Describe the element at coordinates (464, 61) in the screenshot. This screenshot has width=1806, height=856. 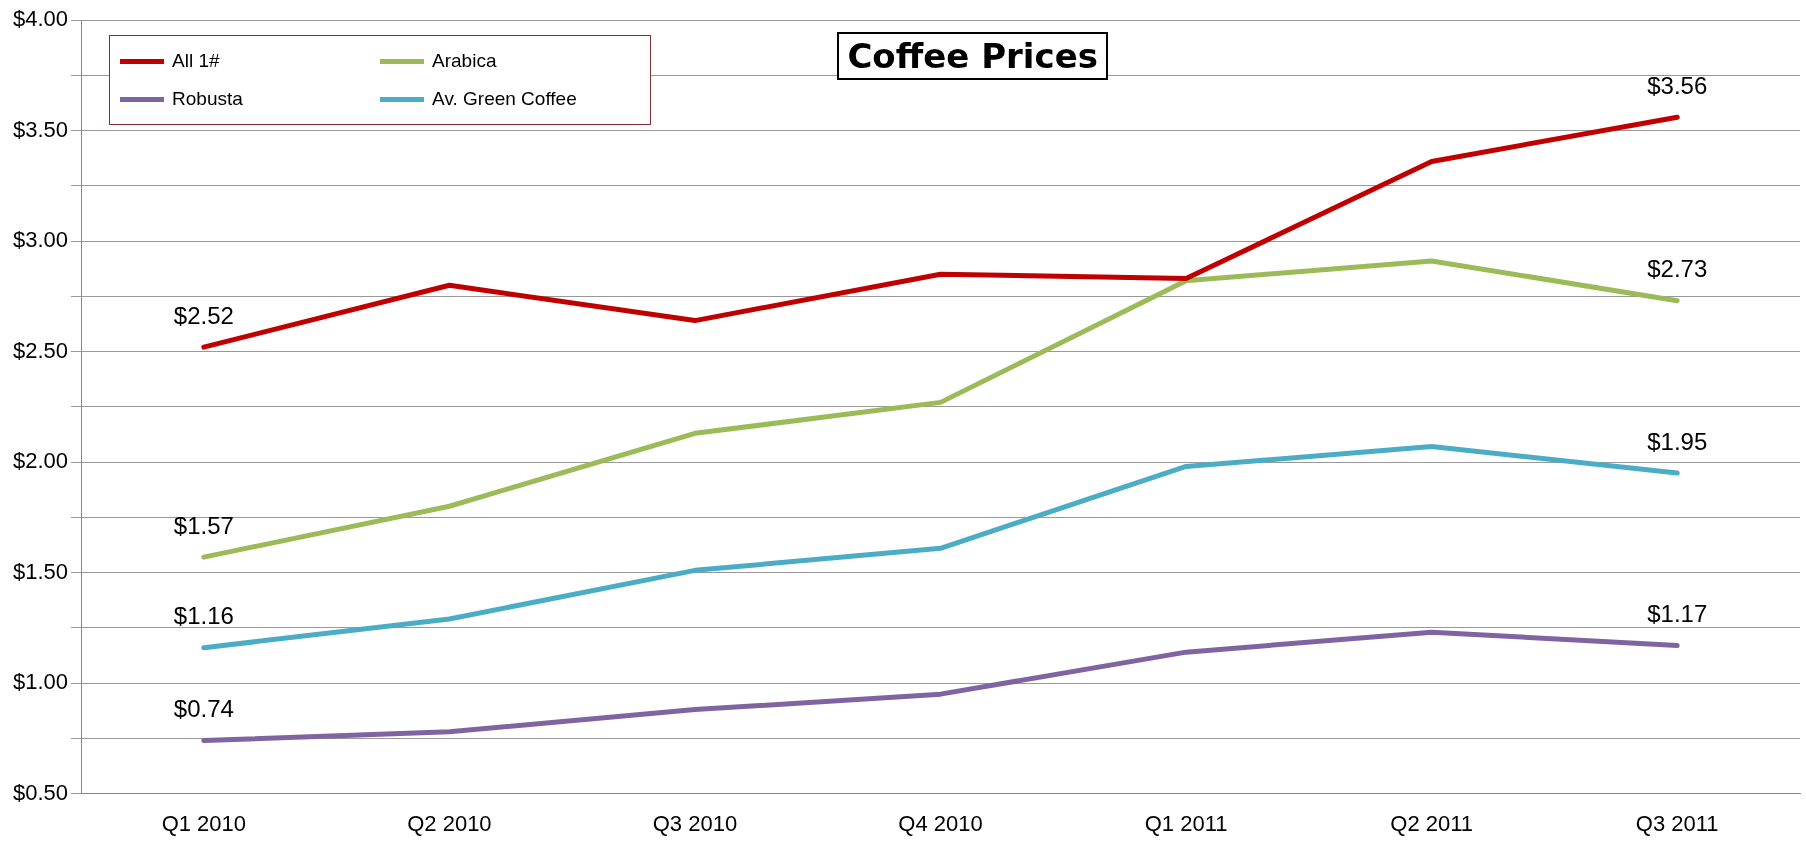
I see `legend-label: Arabica` at that location.